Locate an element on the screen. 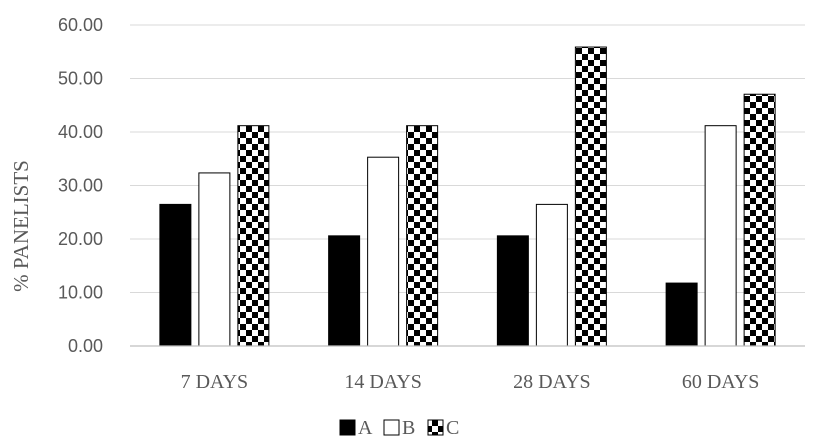 The width and height of the screenshot is (813, 446). x-tick-label: 14 DAYS is located at coordinates (383, 382).